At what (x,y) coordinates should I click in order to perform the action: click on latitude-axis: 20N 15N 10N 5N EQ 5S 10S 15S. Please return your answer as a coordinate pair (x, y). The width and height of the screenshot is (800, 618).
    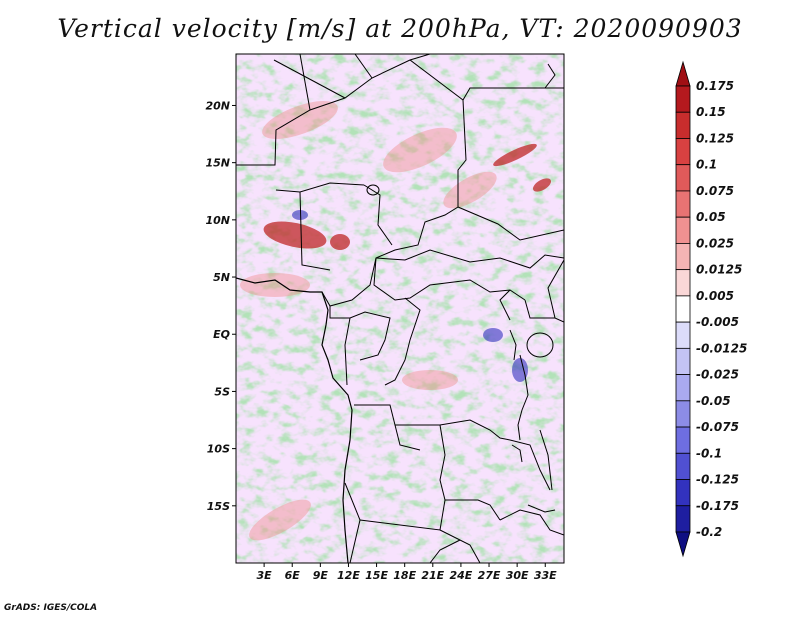
    Looking at the image, I should click on (220, 306).